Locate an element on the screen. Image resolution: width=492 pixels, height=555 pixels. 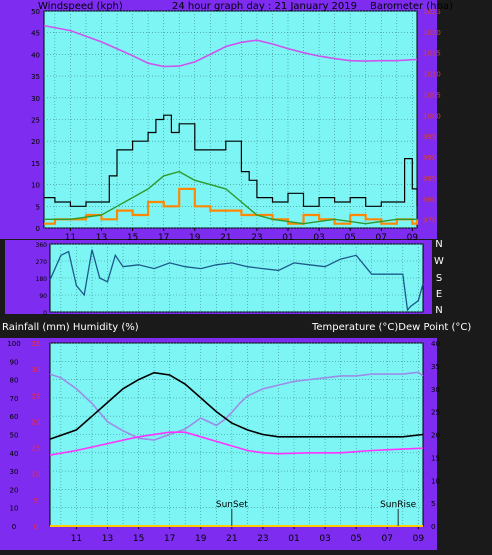
temperature-dewpoint-axis-title: Temperature (°C)Dew Point (°C) is located at coordinates (391, 327).